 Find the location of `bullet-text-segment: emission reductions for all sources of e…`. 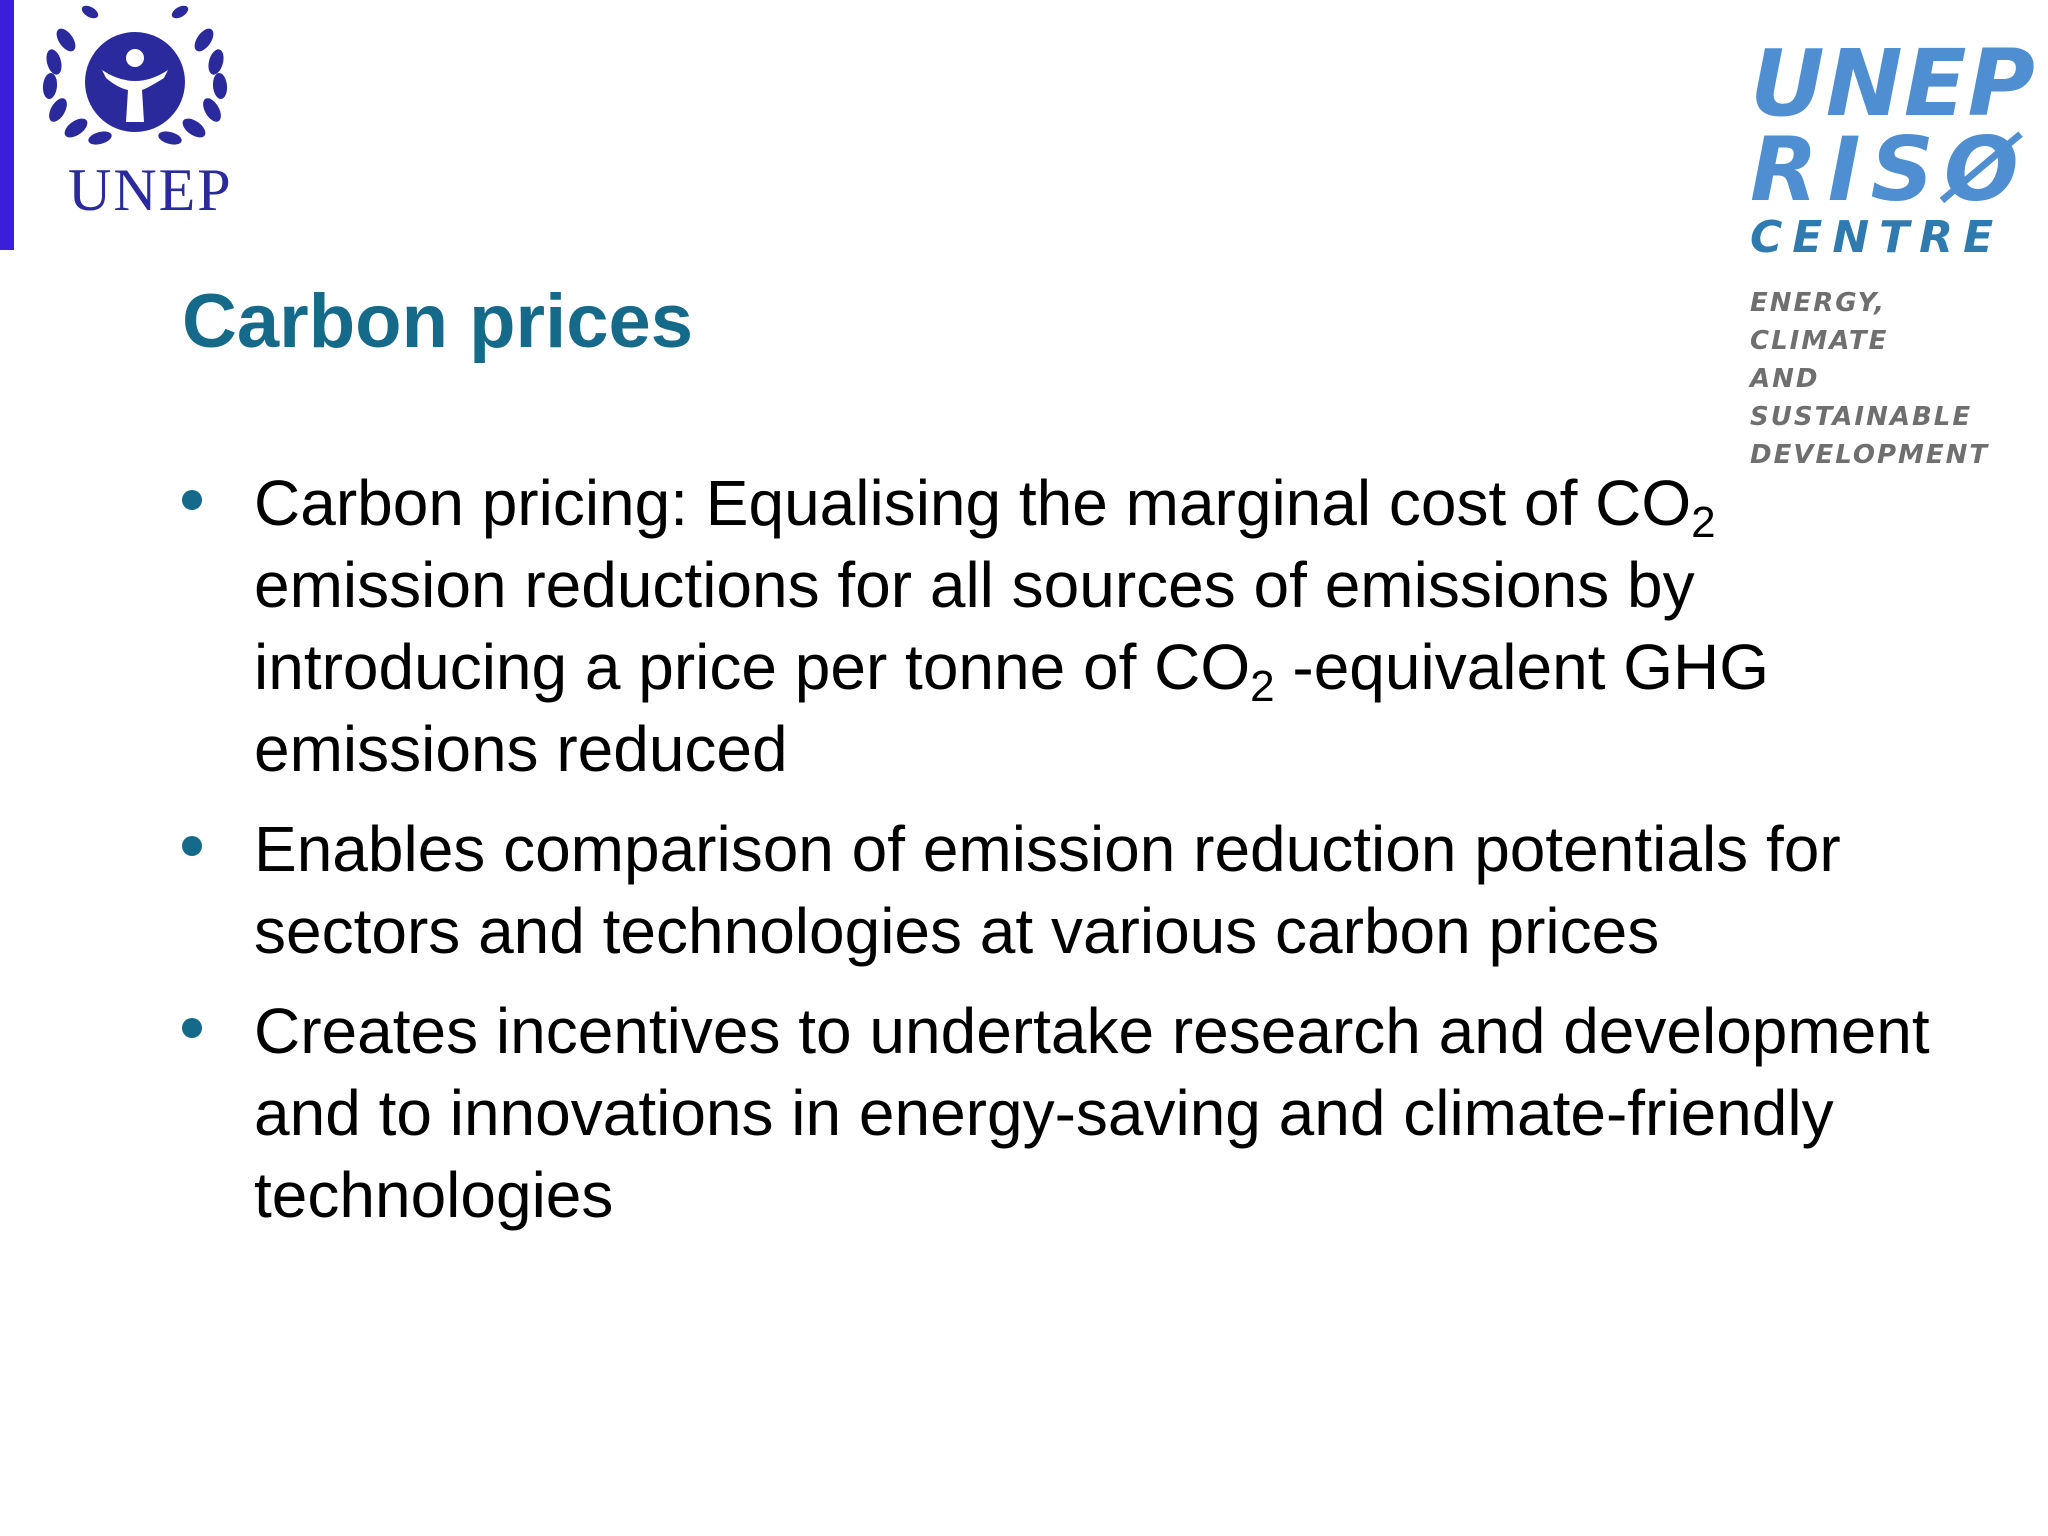

bullet-text-segment: emission reductions for all sources of e… is located at coordinates (974, 626).